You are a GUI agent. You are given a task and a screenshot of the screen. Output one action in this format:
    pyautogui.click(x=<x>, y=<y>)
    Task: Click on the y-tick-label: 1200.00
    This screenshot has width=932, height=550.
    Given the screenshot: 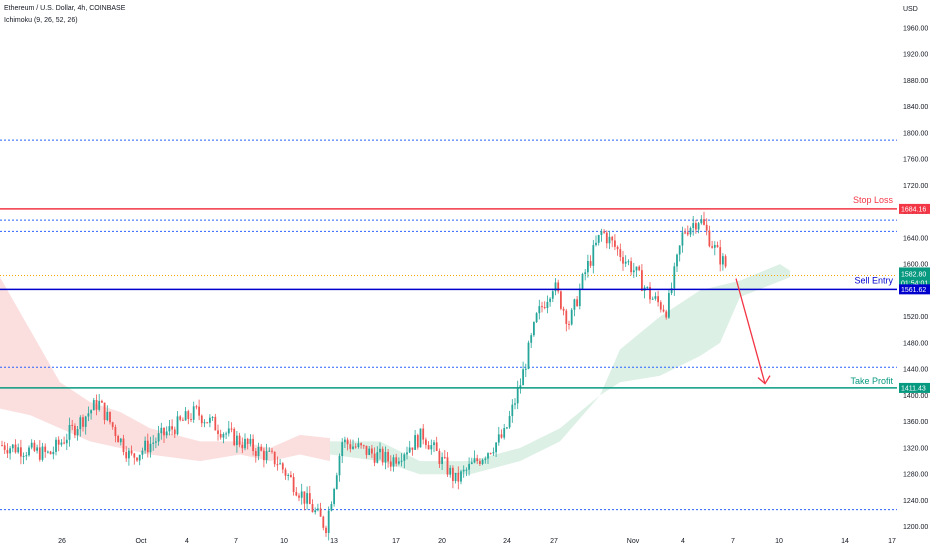 What is the action you would take?
    pyautogui.click(x=915, y=527)
    